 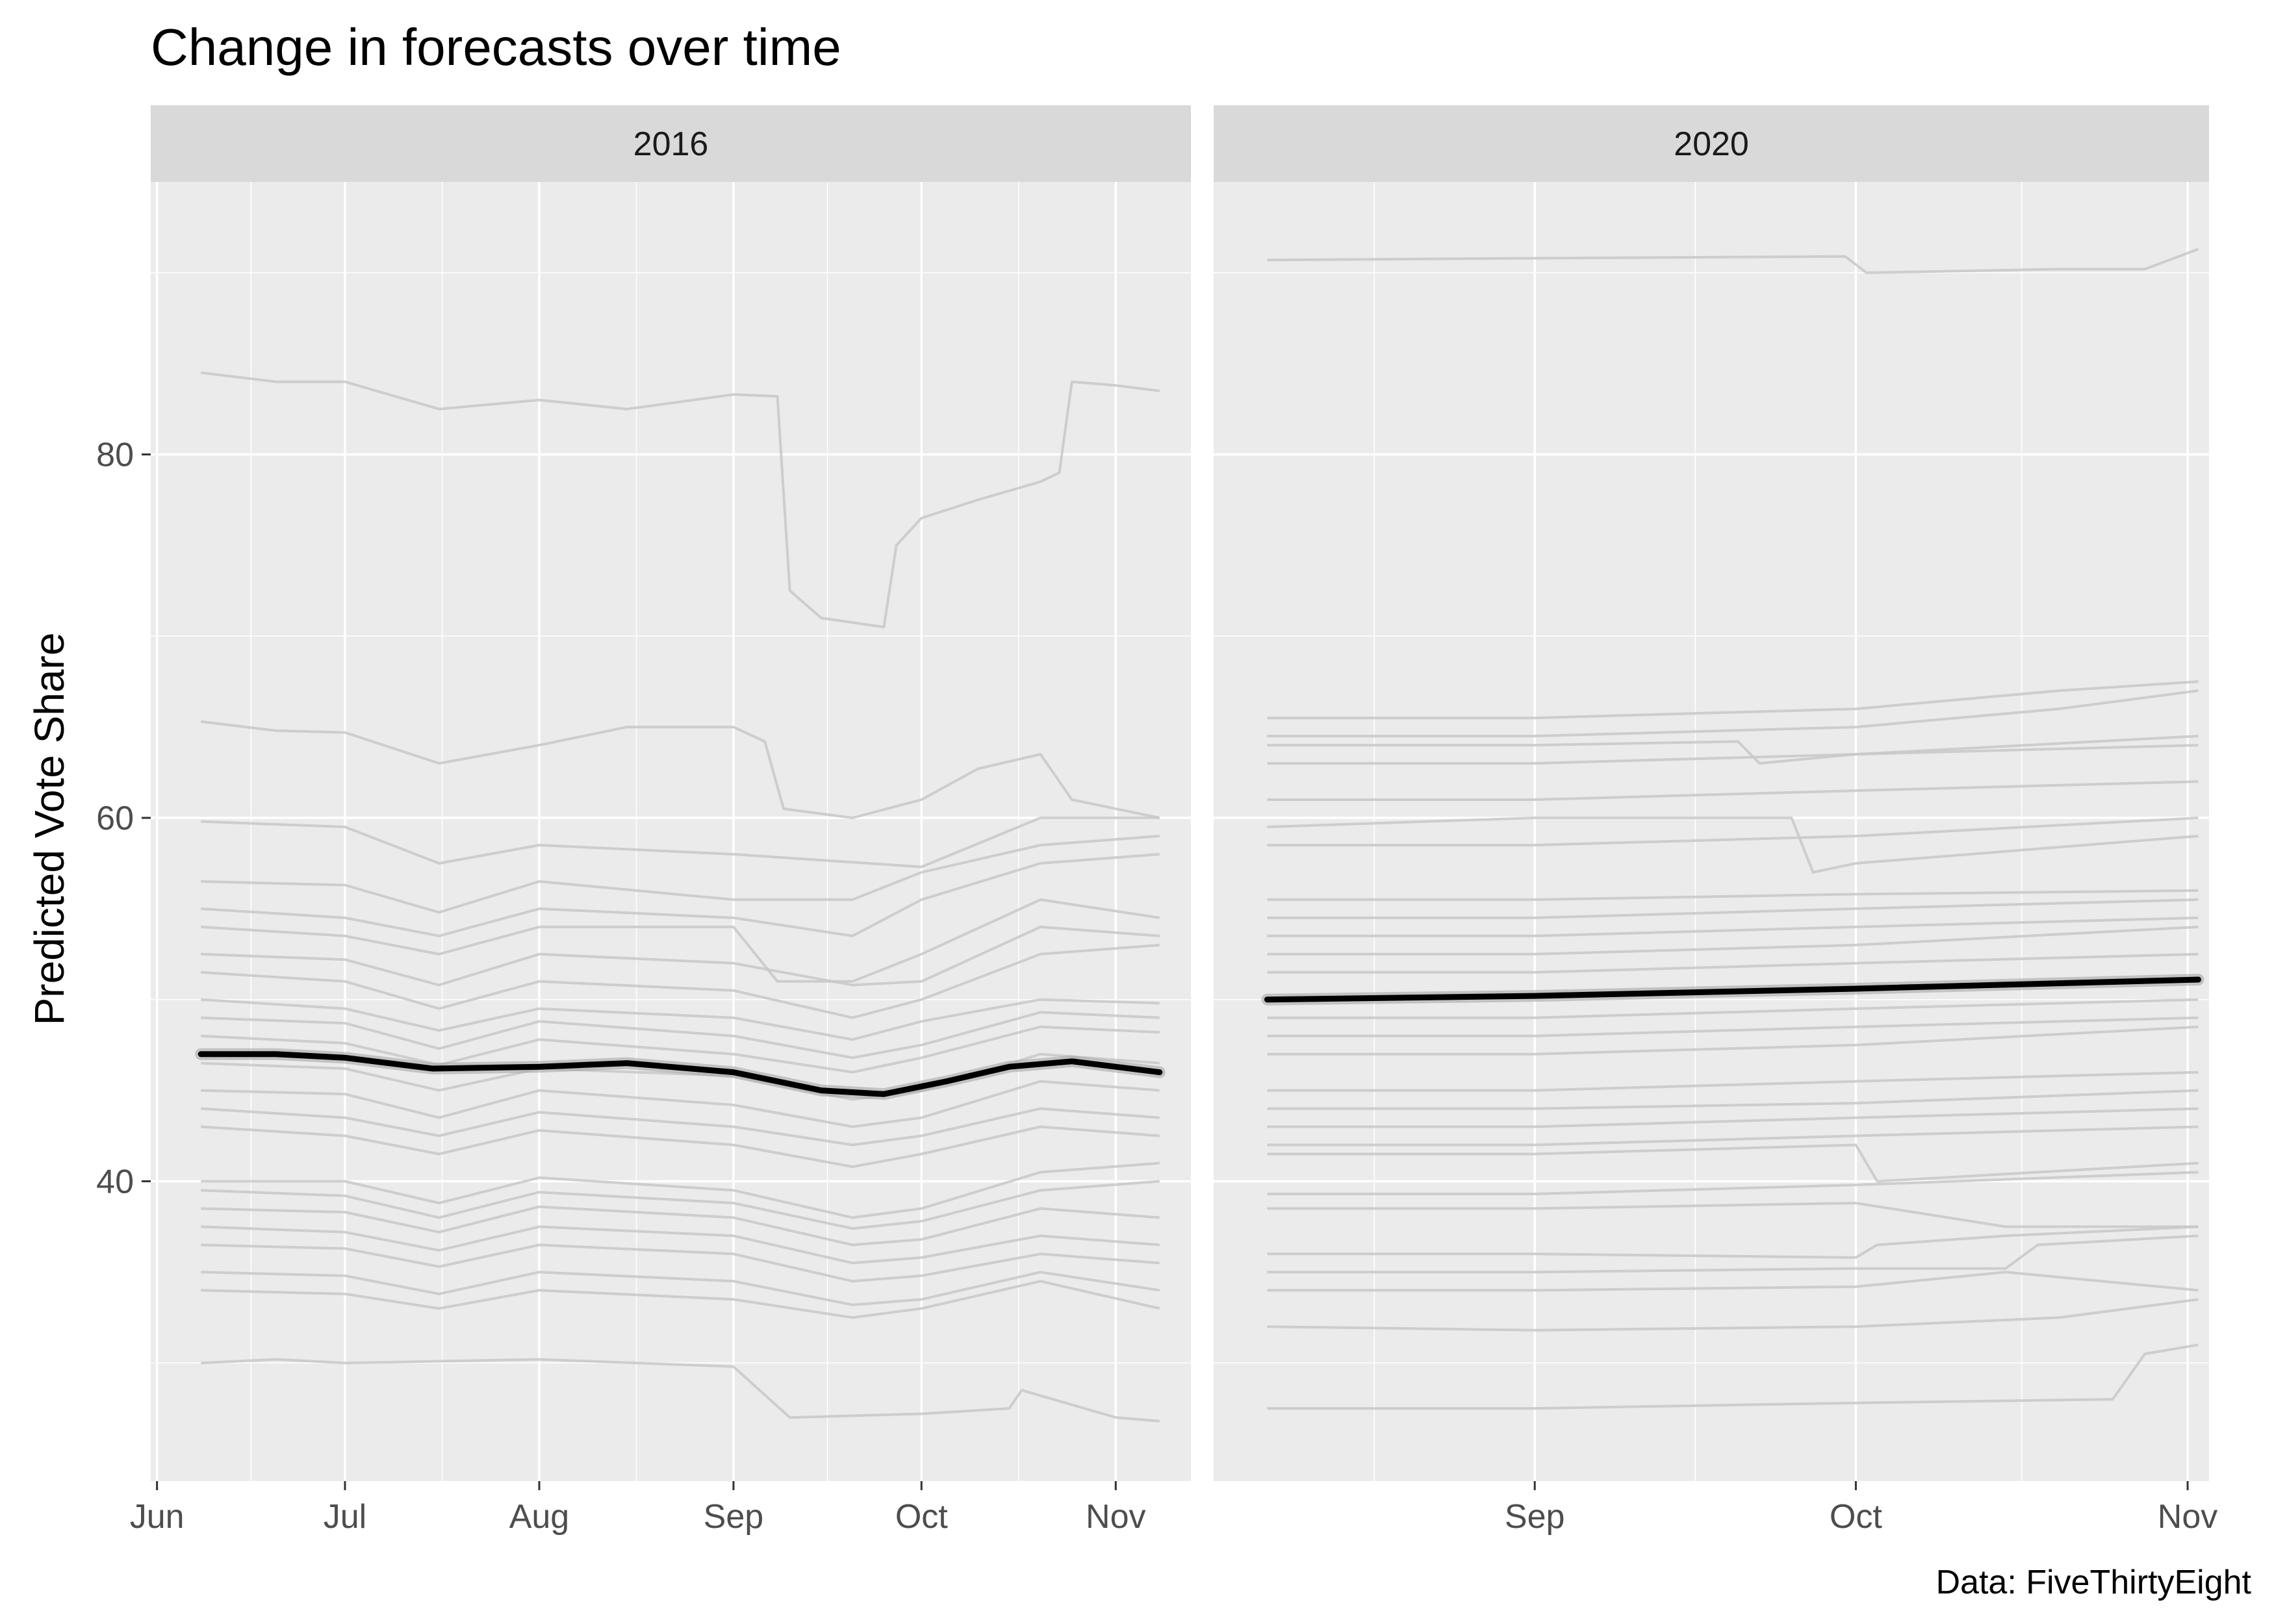 What do you see at coordinates (115, 818) in the screenshot?
I see `y-tick-label: 60` at bounding box center [115, 818].